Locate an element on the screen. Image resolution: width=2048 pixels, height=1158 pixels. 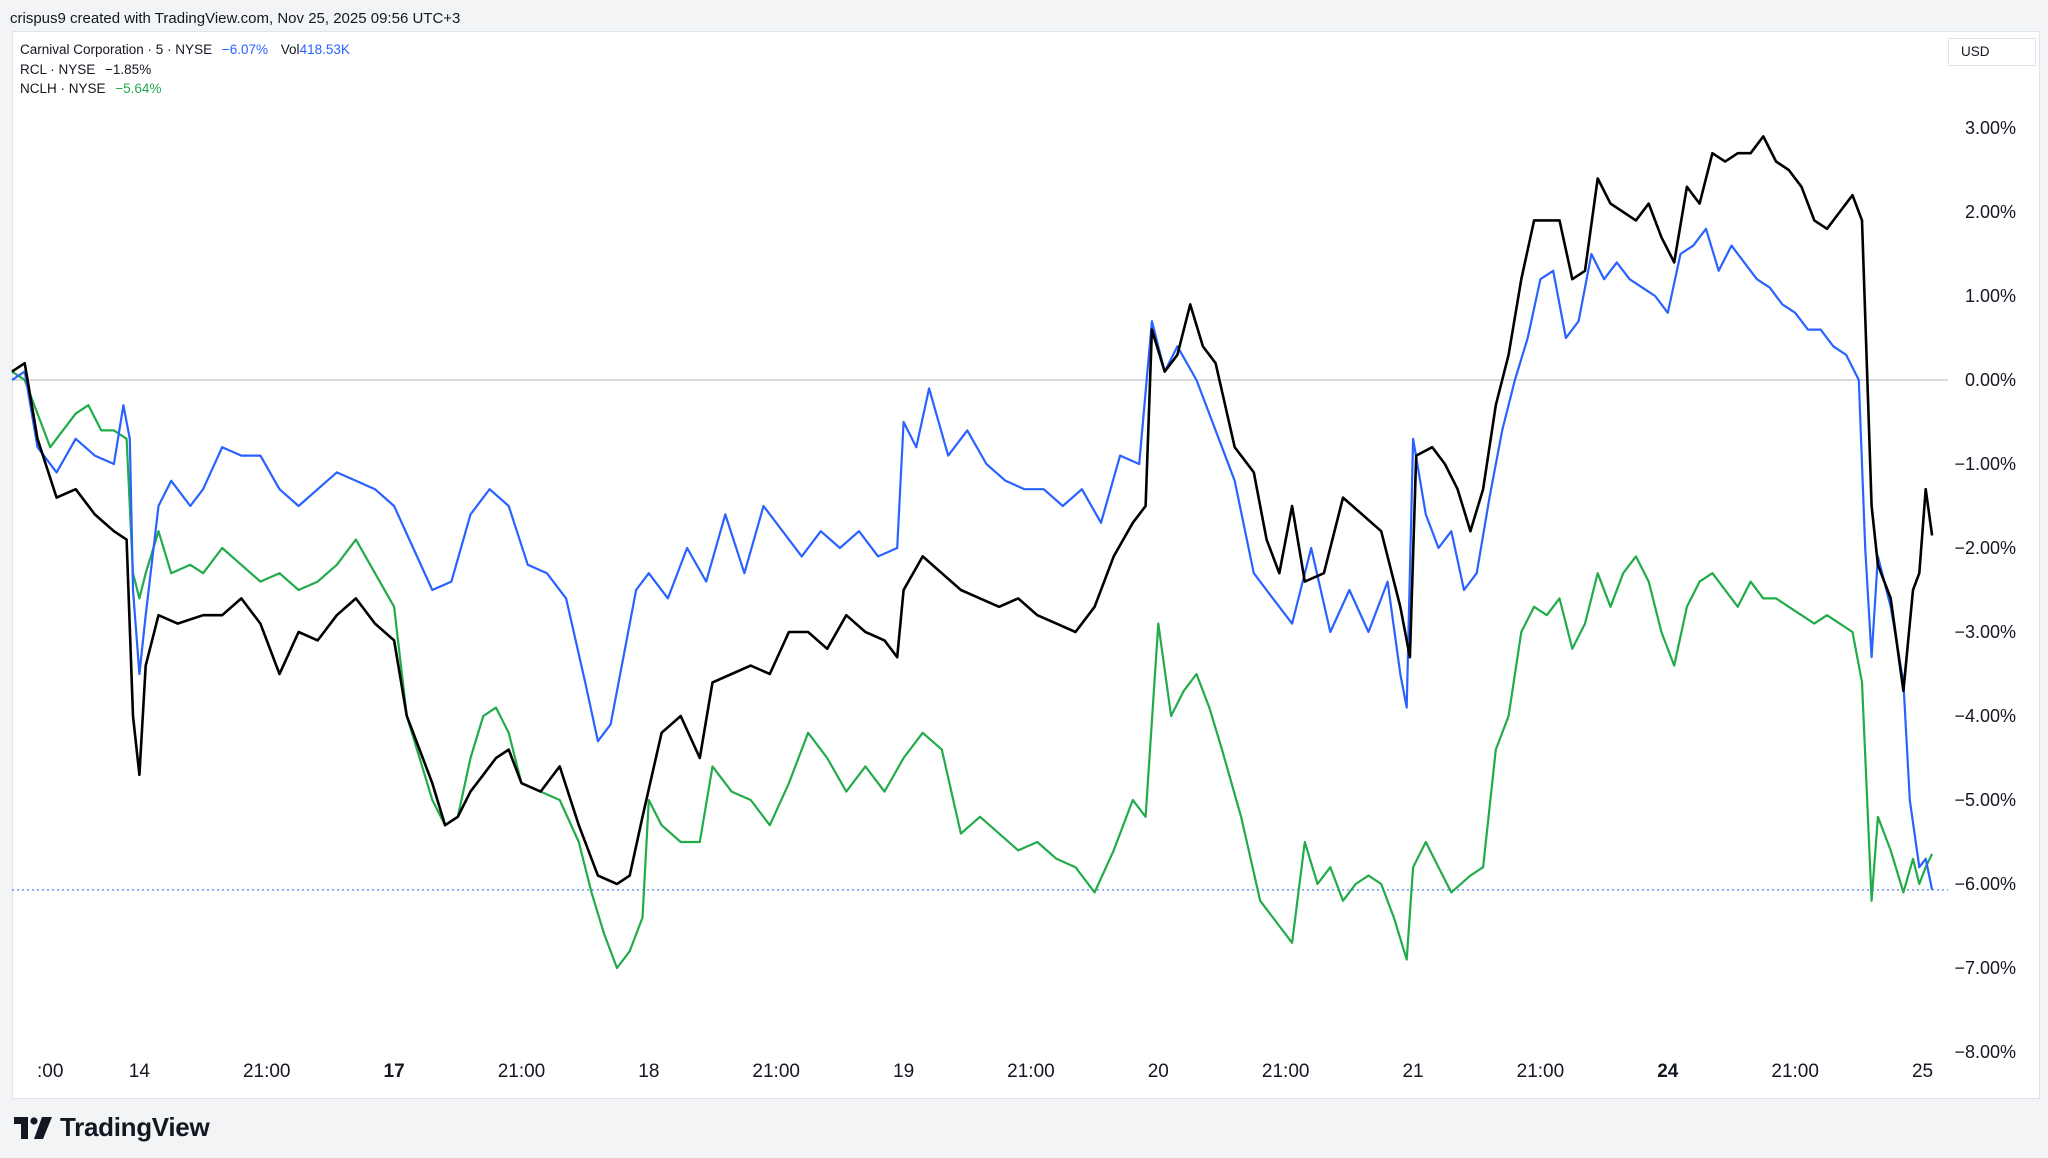
brand-name: TradingView is located at coordinates (135, 1127).